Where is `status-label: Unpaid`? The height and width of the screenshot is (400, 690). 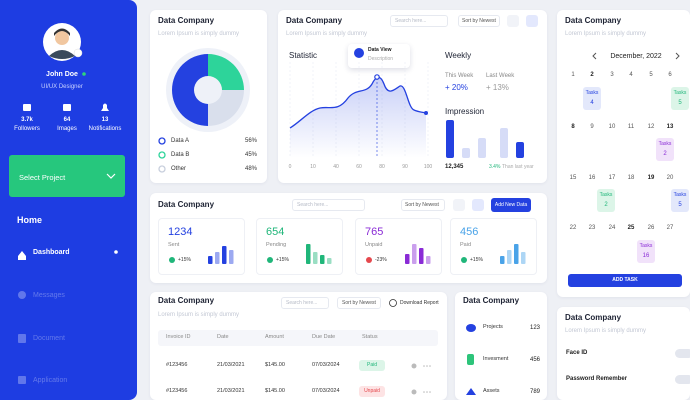 status-label: Unpaid is located at coordinates (372, 391).